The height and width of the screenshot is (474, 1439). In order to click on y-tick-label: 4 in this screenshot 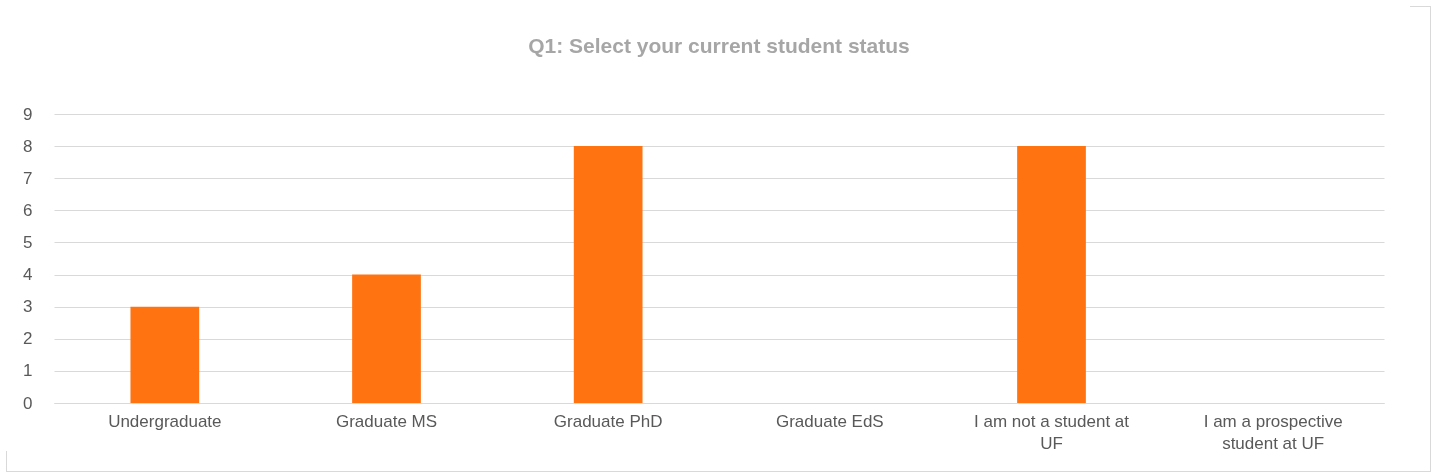, I will do `click(28, 275)`.